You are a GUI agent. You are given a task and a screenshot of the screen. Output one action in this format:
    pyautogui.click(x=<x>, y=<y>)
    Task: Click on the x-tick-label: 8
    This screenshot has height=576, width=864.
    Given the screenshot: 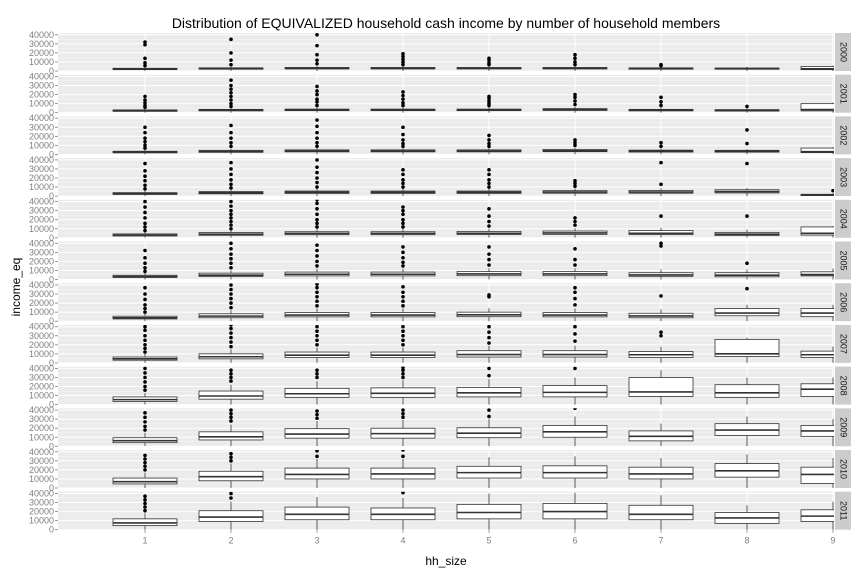 What is the action you would take?
    pyautogui.click(x=746, y=541)
    